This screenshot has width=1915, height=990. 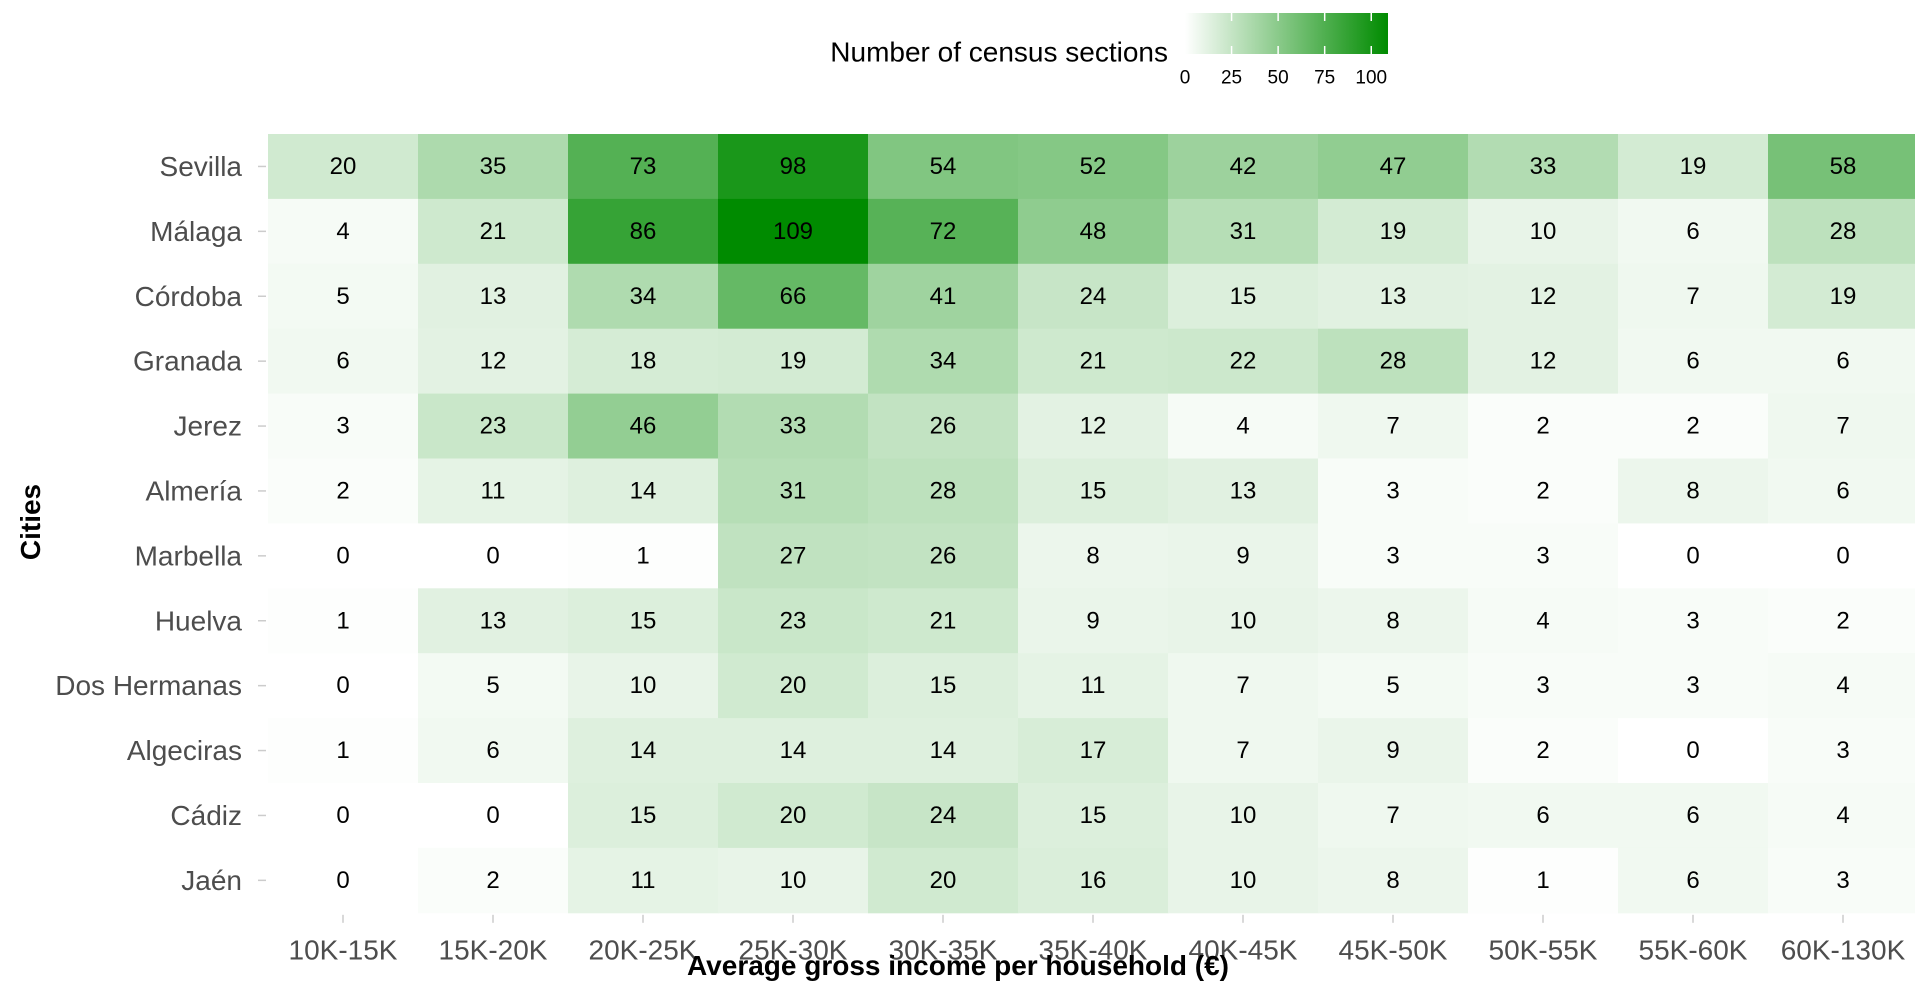 I want to click on cell-value-label: 21, so click(x=493, y=231).